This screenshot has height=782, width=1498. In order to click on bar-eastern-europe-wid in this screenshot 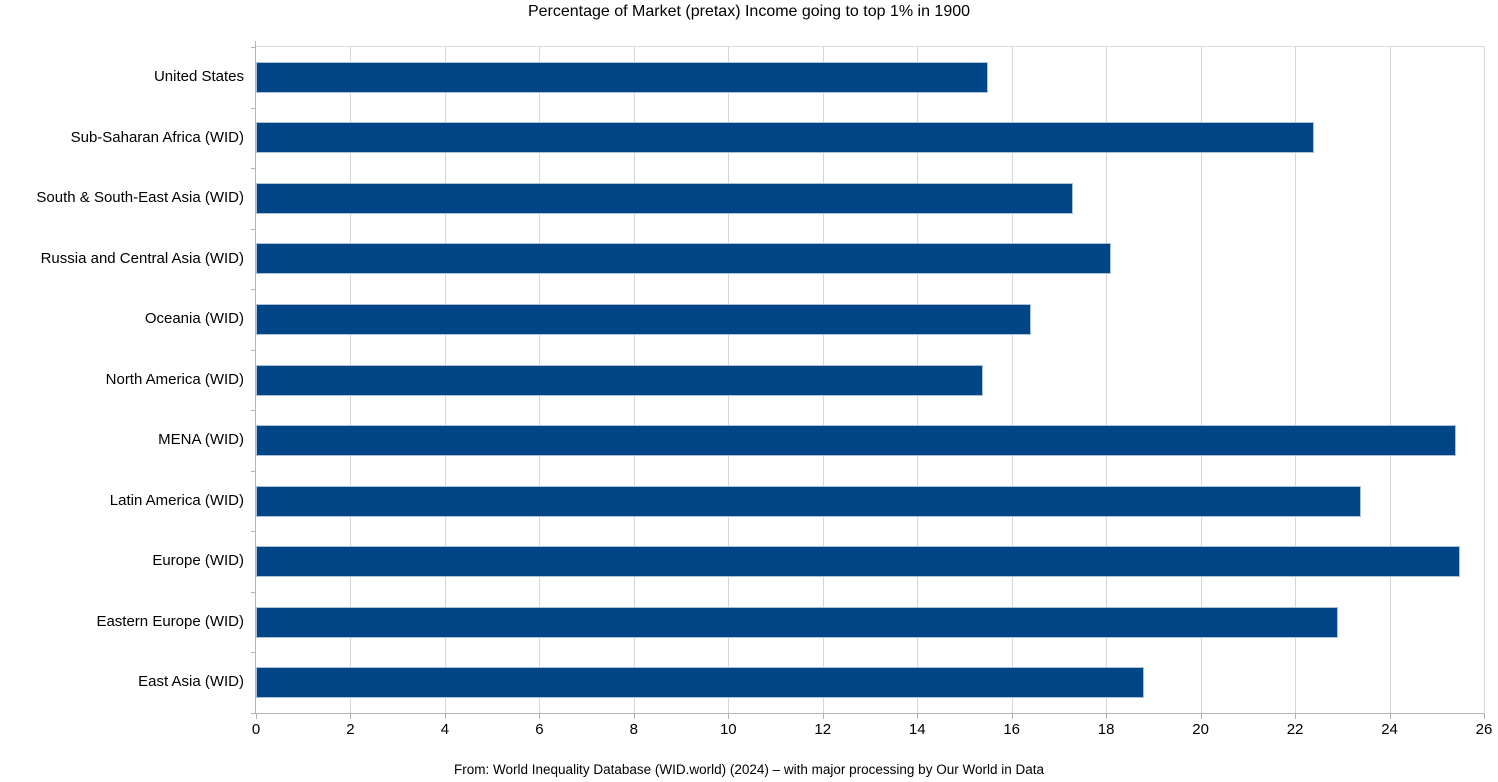, I will do `click(797, 622)`.